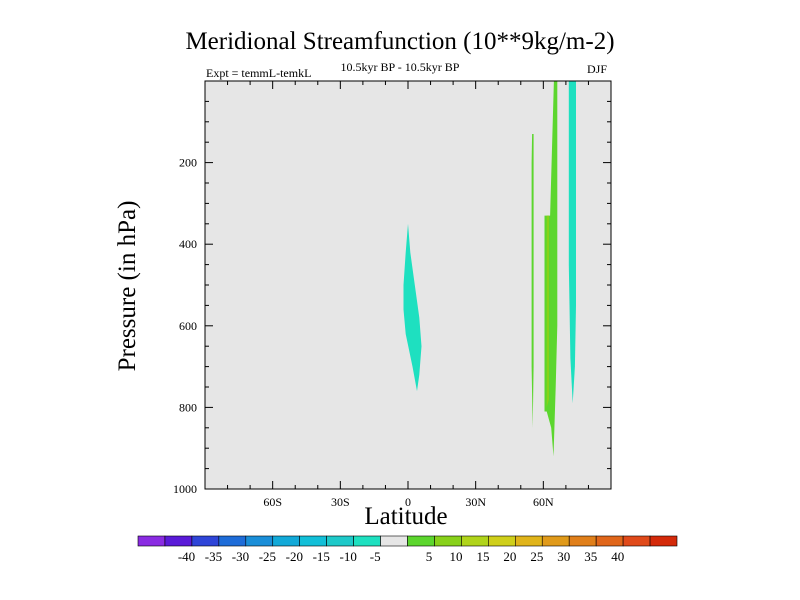 This screenshot has width=800, height=600. I want to click on contour-region-highlat-green-b, so click(547, 311).